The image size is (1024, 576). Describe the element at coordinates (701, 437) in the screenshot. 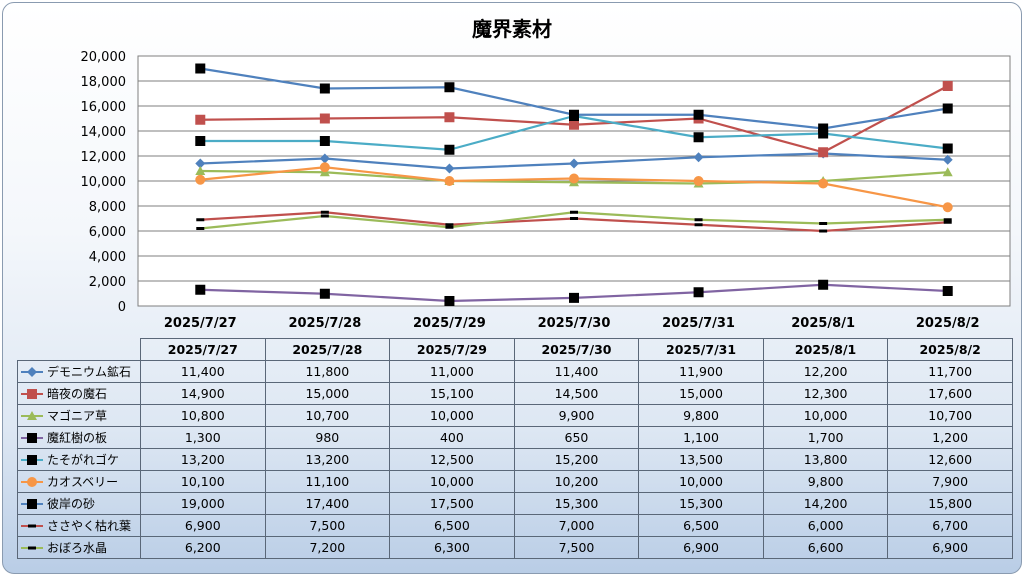

I see `table-cell: 1,100` at that location.